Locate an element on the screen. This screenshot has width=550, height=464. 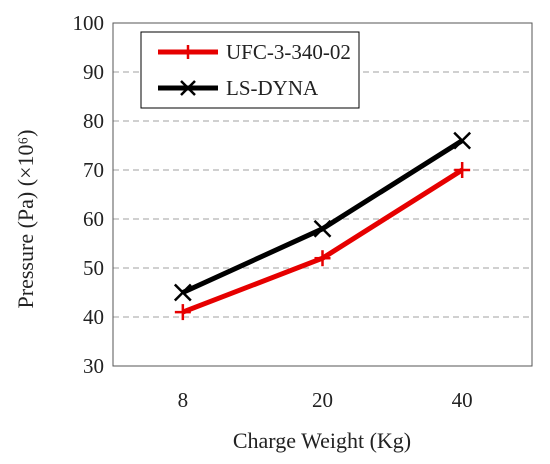
y-tick-label: 40 is located at coordinates (93, 317).